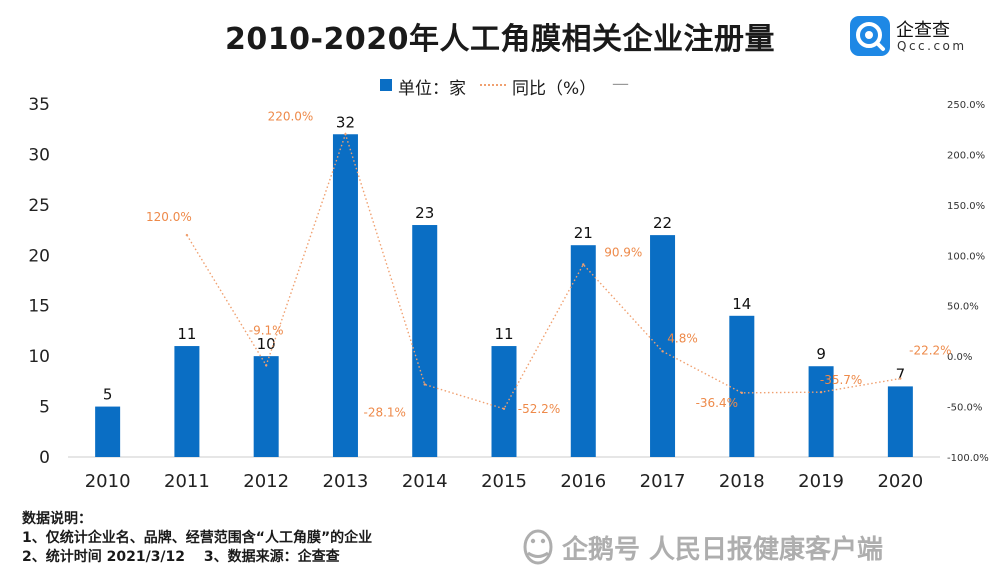 Image resolution: width=1000 pixels, height=582 pixels. What do you see at coordinates (932, 46) in the screenshot?
I see `logo-name-en: Qcc.com` at bounding box center [932, 46].